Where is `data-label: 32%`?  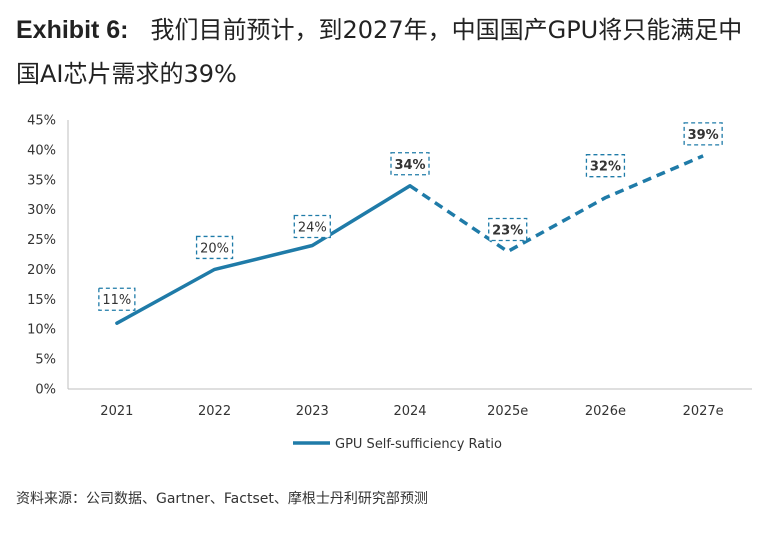
data-label: 32% is located at coordinates (605, 167).